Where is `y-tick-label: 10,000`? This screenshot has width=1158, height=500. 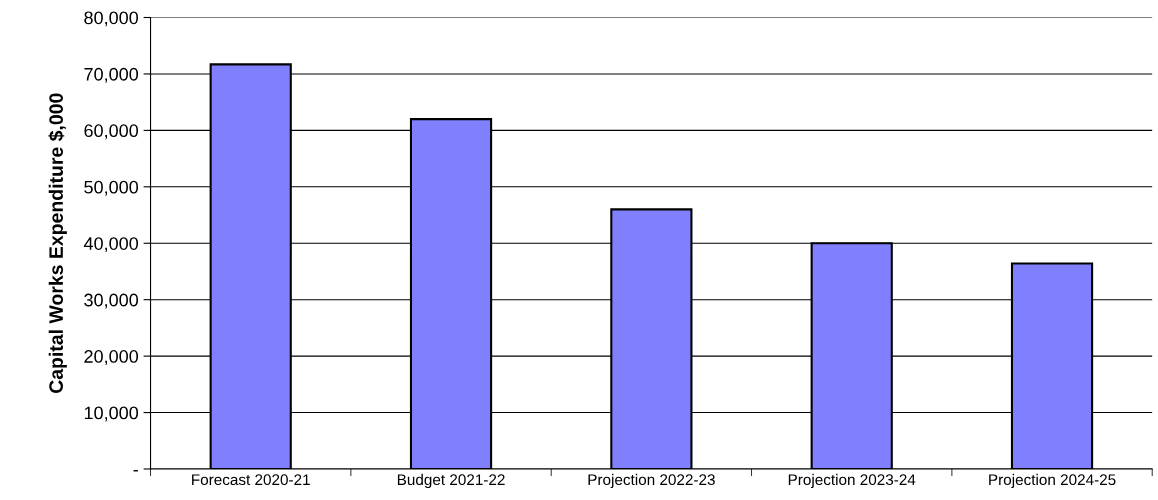 y-tick-label: 10,000 is located at coordinates (111, 414).